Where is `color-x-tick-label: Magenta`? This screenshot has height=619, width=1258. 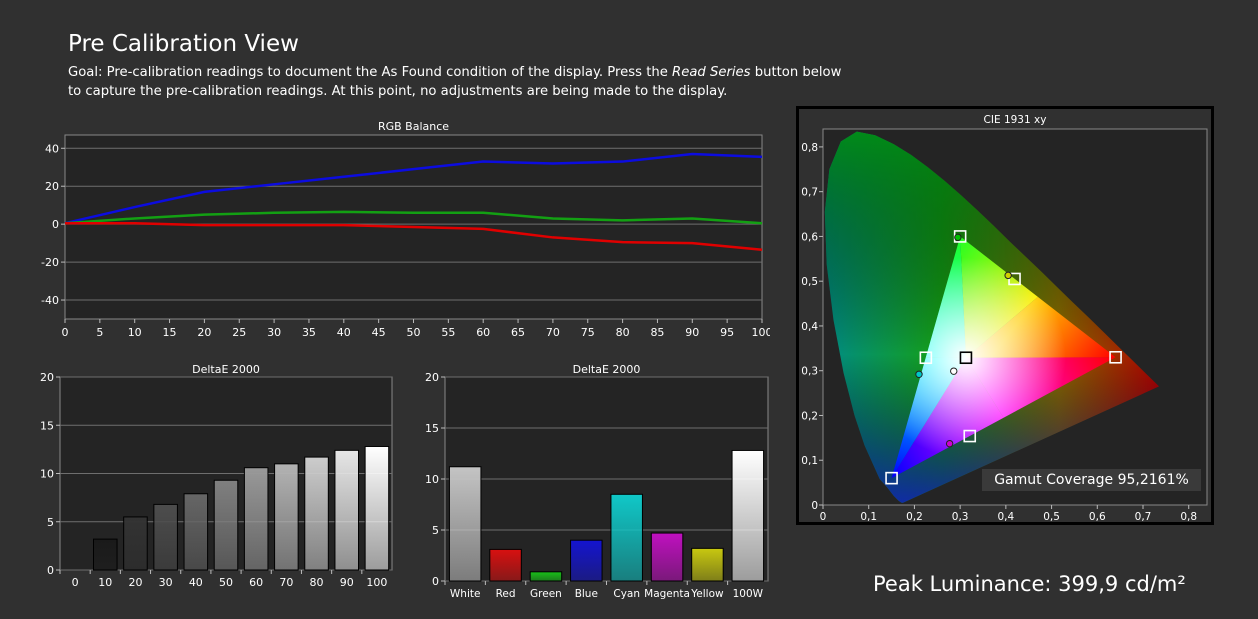 color-x-tick-label: Magenta is located at coordinates (667, 594).